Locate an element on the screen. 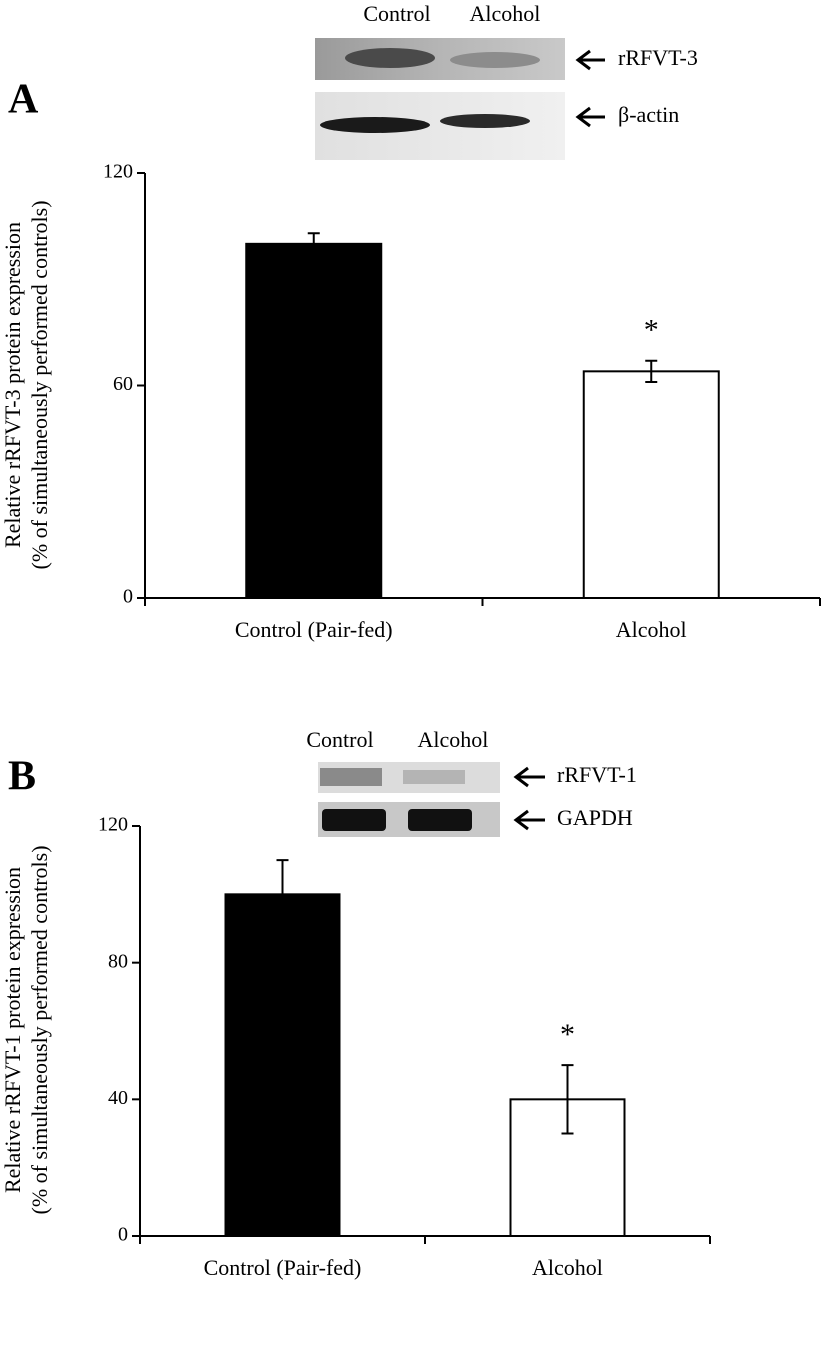  band-label: β-actin is located at coordinates (648, 114).